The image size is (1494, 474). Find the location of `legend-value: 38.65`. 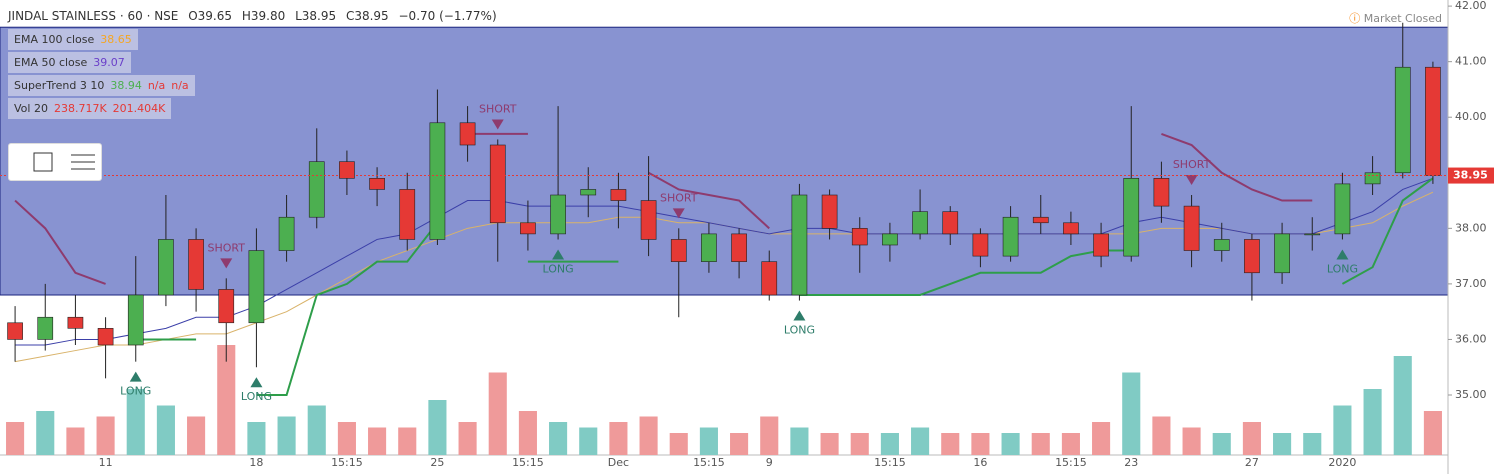

legend-value: 38.65 is located at coordinates (116, 39).